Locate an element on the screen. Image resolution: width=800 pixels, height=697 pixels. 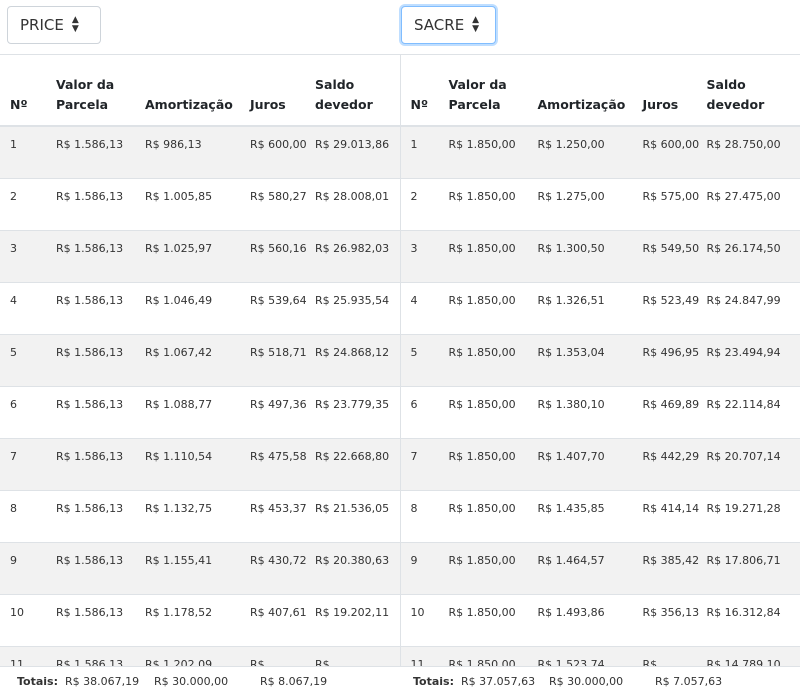
cell-amortizacao: R$ 1.132,75 is located at coordinates (197, 516).